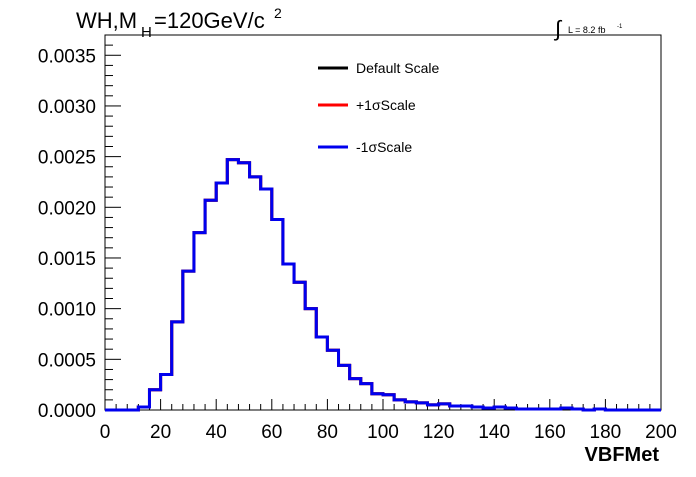  I want to click on y-tick-label: 0.0030, so click(67, 107).